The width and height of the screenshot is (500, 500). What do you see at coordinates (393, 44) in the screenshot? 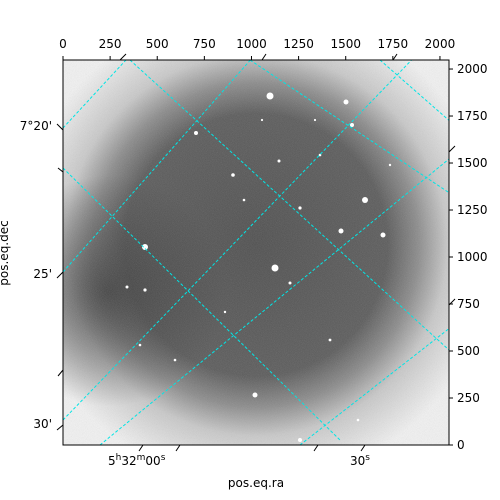
I see `top-tick-label: 1750` at bounding box center [393, 44].